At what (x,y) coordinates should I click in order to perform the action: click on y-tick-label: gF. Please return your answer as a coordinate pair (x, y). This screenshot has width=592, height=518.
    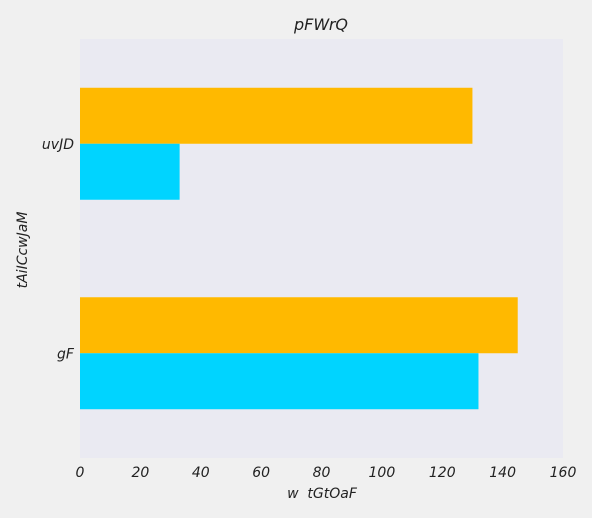
    Looking at the image, I should click on (66, 354).